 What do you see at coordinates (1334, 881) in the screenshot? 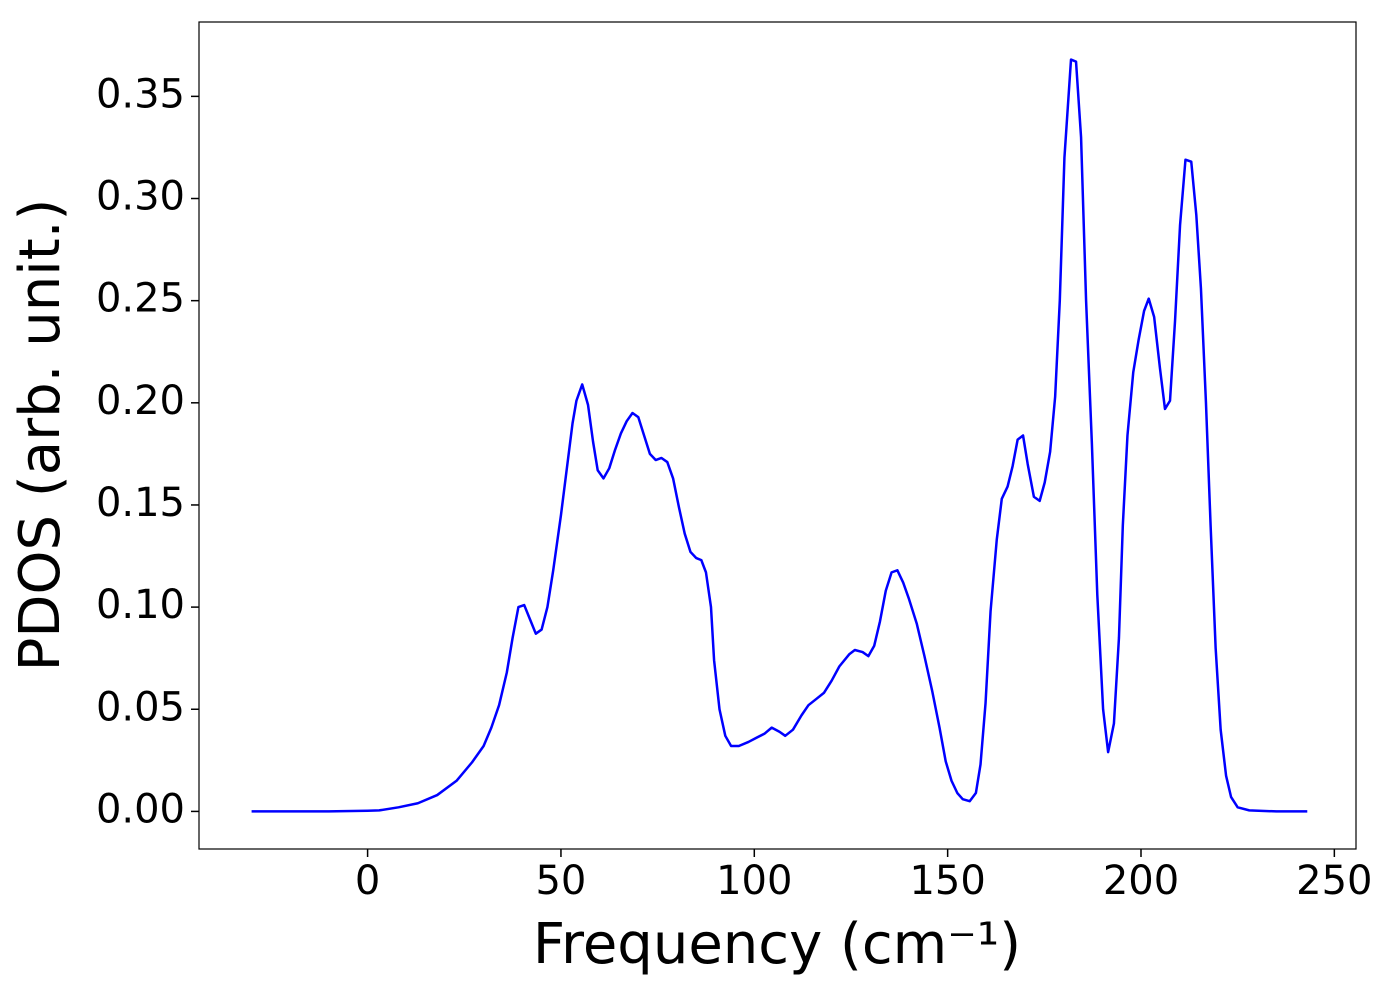
I see `x-tick-label: 250` at bounding box center [1334, 881].